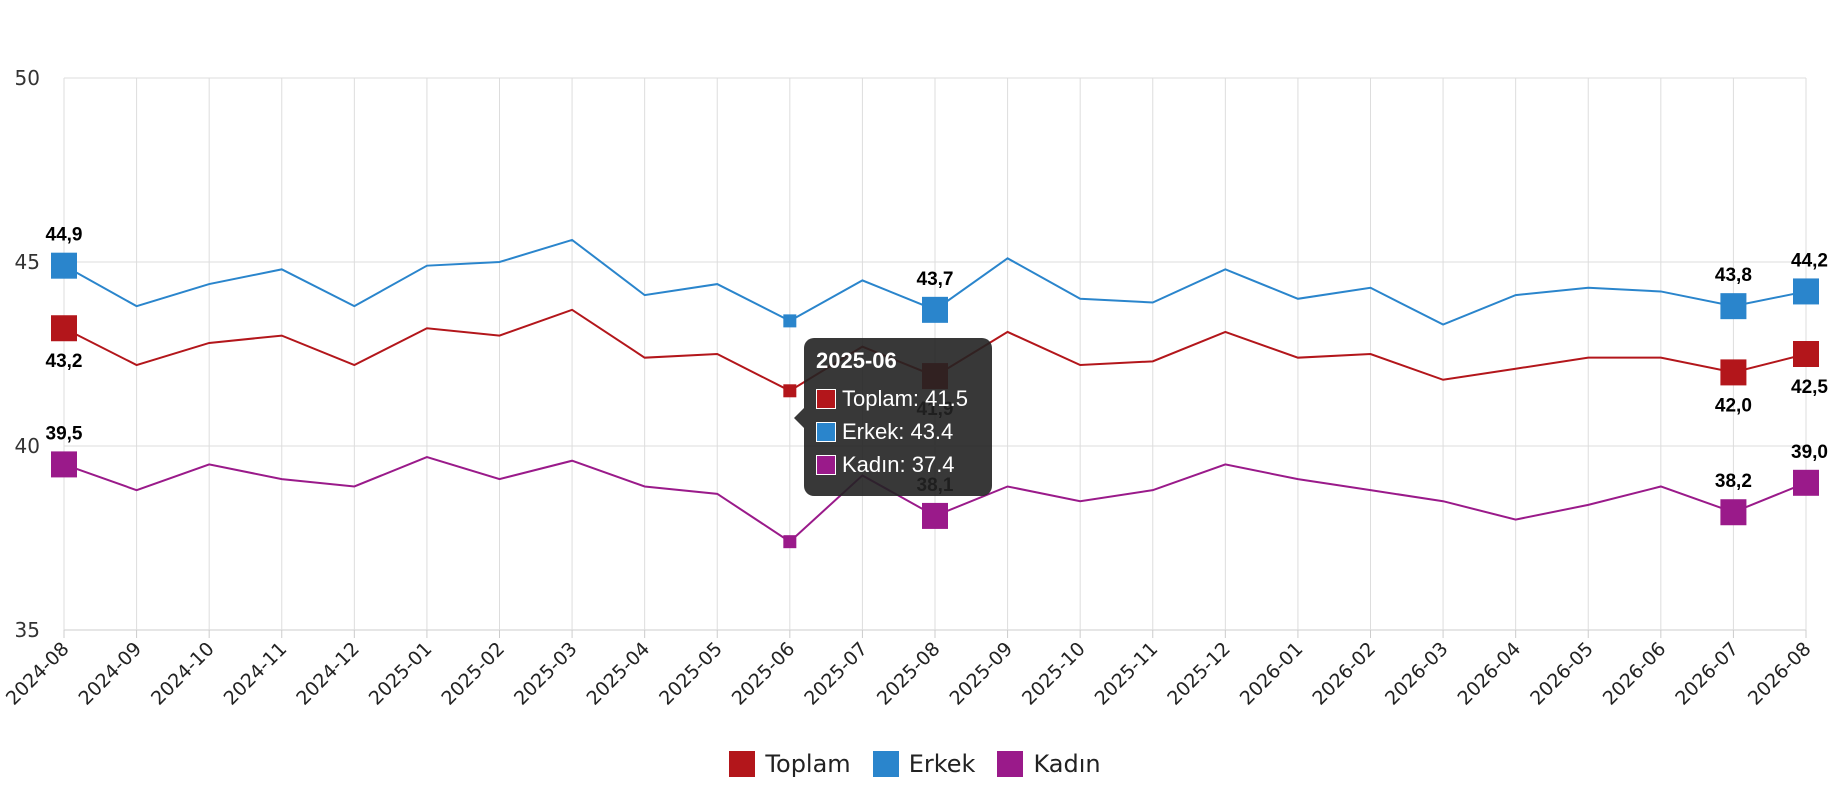 The image size is (1830, 800). Describe the element at coordinates (1562, 674) in the screenshot. I see `x-tick-label: 2026-05` at that location.